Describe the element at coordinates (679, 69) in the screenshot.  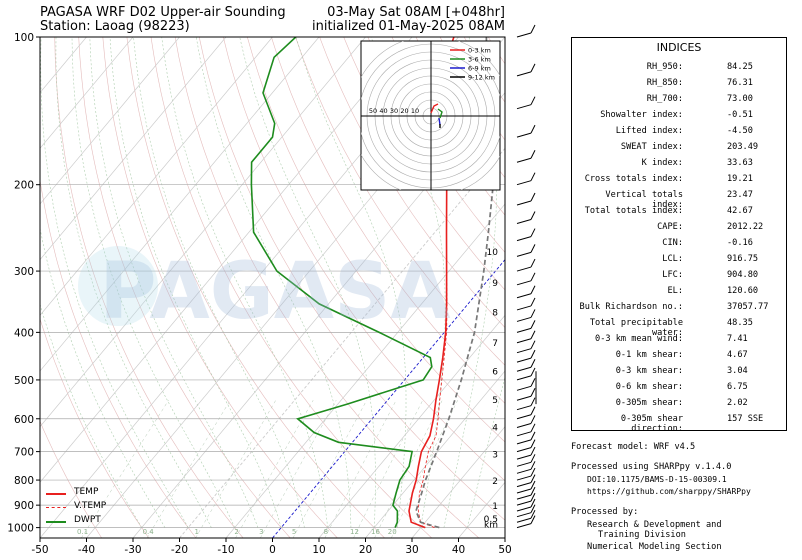
I see `indices-row: RH_950: 84.25` at that location.